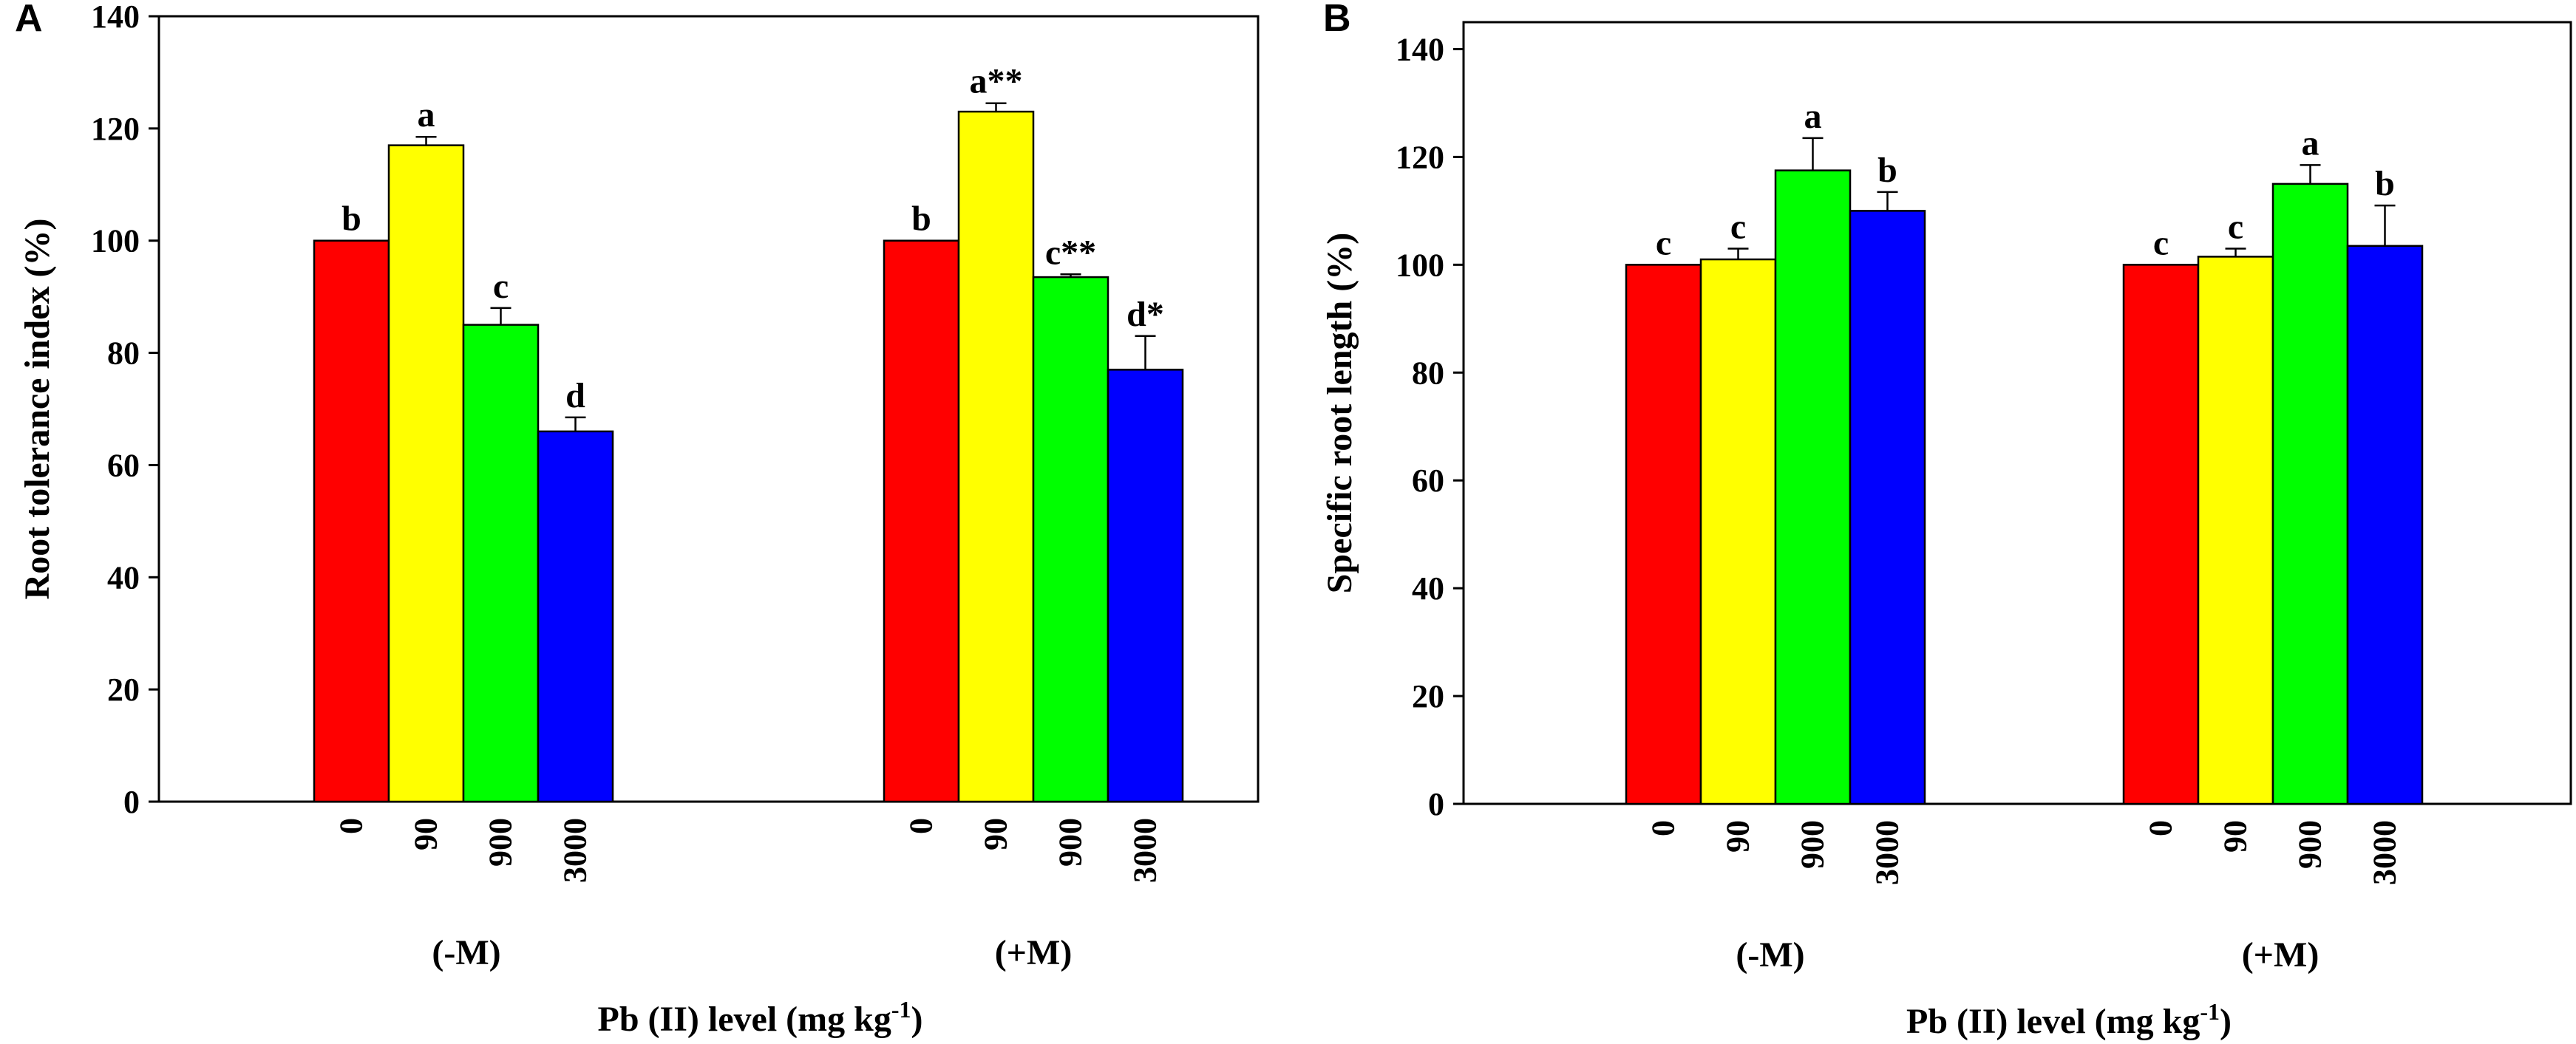  Describe the element at coordinates (996, 81) in the screenshot. I see `significance-label: a**` at that location.